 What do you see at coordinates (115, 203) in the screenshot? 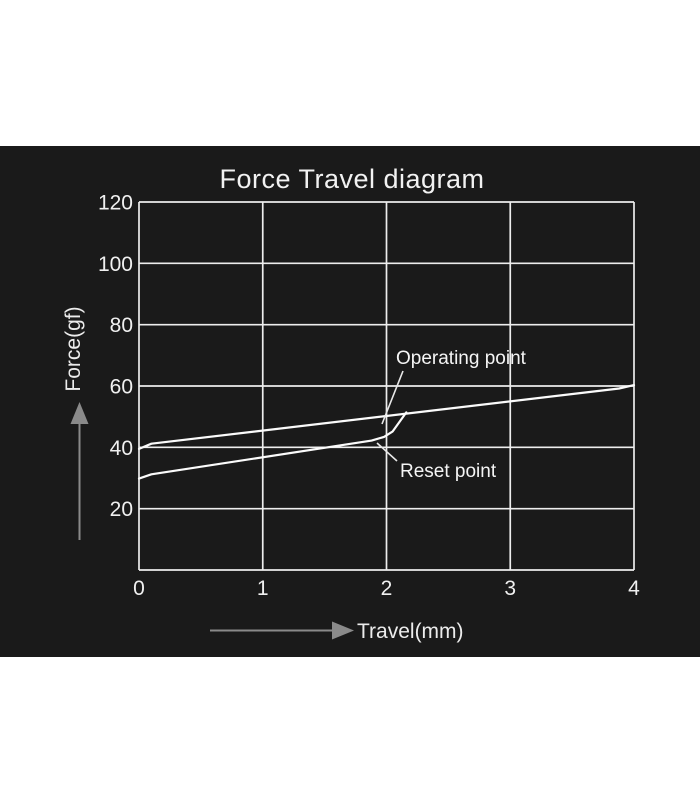
I see `y-tick-label-120: 120` at bounding box center [115, 203].